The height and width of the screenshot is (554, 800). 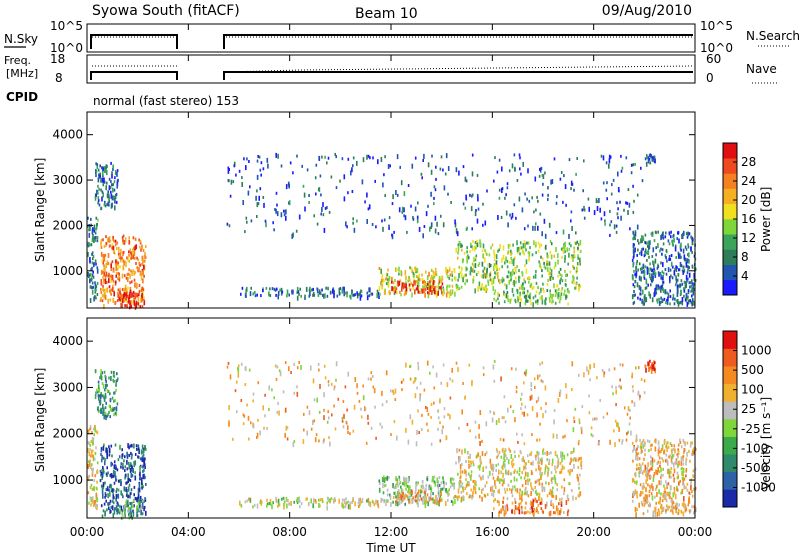 What do you see at coordinates (730, 375) in the screenshot?
I see `colorbar-segment` at bounding box center [730, 375].